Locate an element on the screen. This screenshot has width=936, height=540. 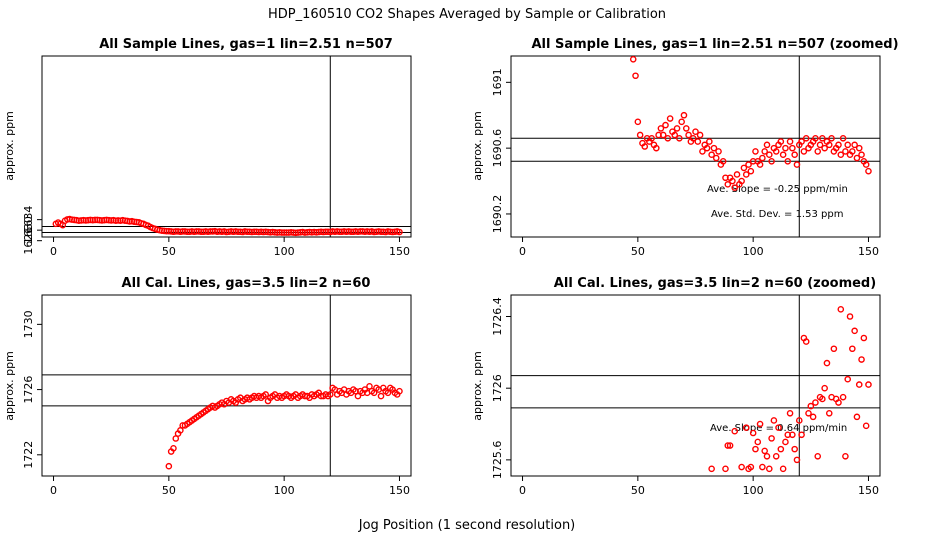
y-tick-label: 1634 is located at coordinates (28, 220).